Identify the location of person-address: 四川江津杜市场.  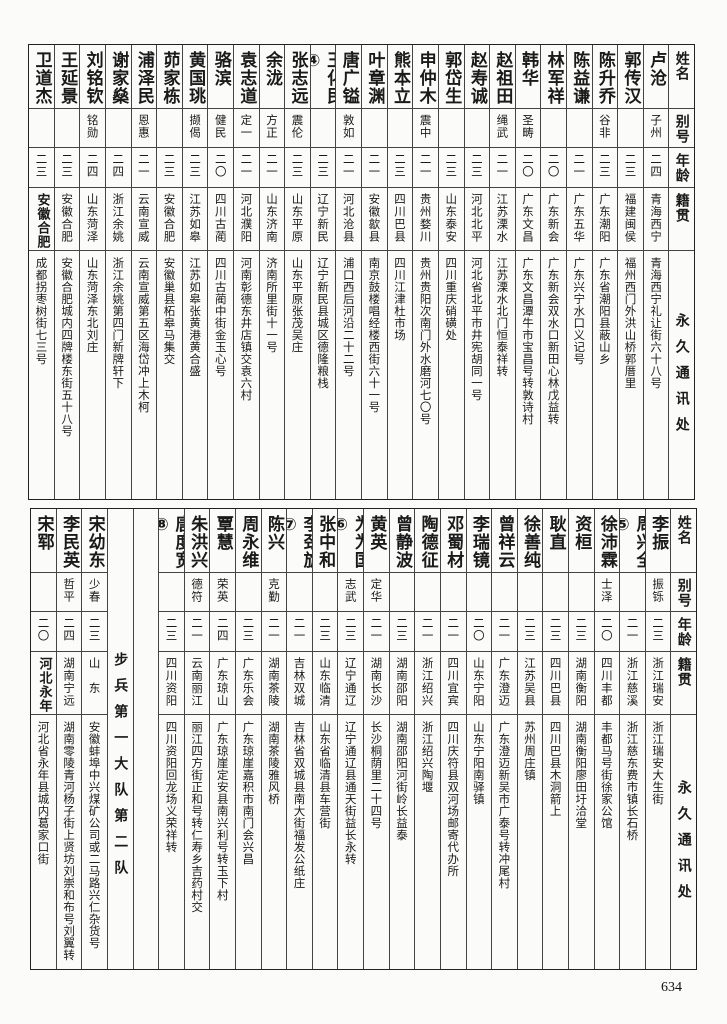
(399, 299).